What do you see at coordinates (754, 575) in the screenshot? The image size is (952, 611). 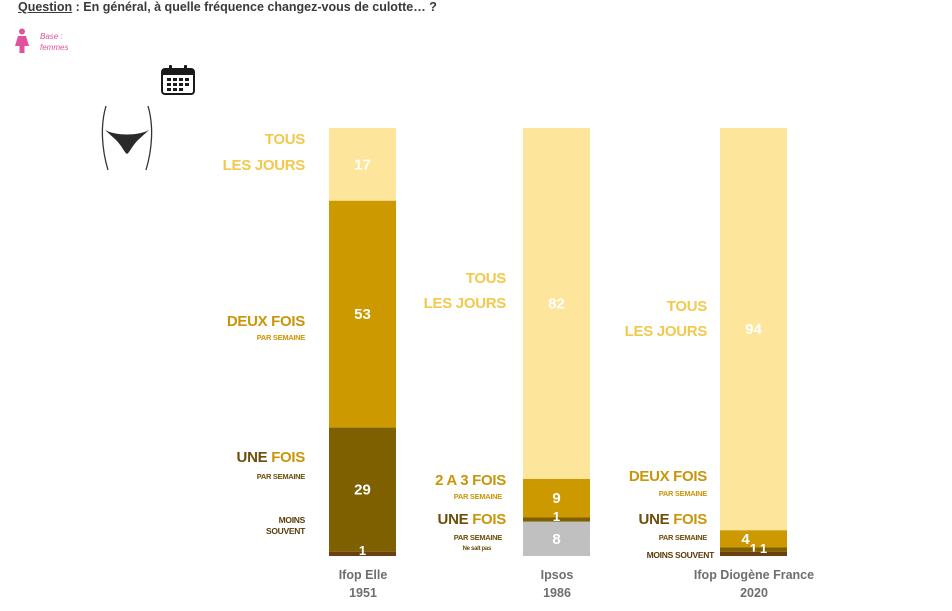 I see `x-label-2020-line1: Ifop Diogène France` at bounding box center [754, 575].